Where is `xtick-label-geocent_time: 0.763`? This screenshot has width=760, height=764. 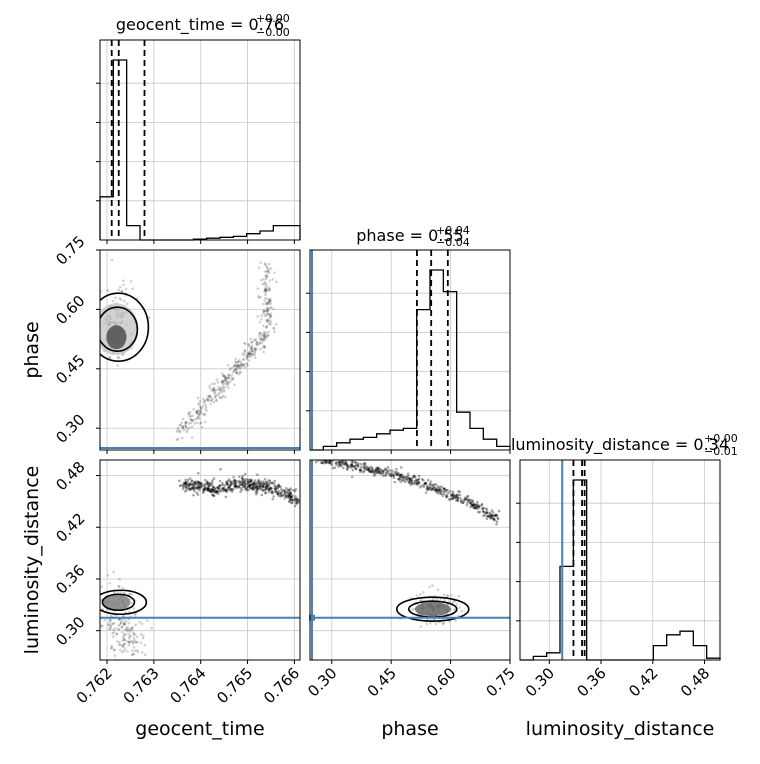
xtick-label-geocent_time: 0.763 is located at coordinates (141, 685).